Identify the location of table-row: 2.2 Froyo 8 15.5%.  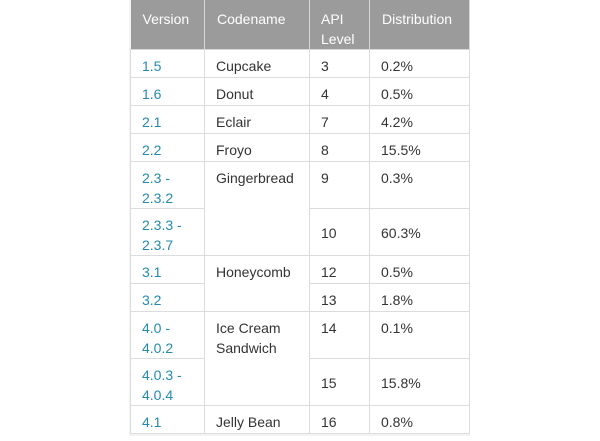
(300, 147).